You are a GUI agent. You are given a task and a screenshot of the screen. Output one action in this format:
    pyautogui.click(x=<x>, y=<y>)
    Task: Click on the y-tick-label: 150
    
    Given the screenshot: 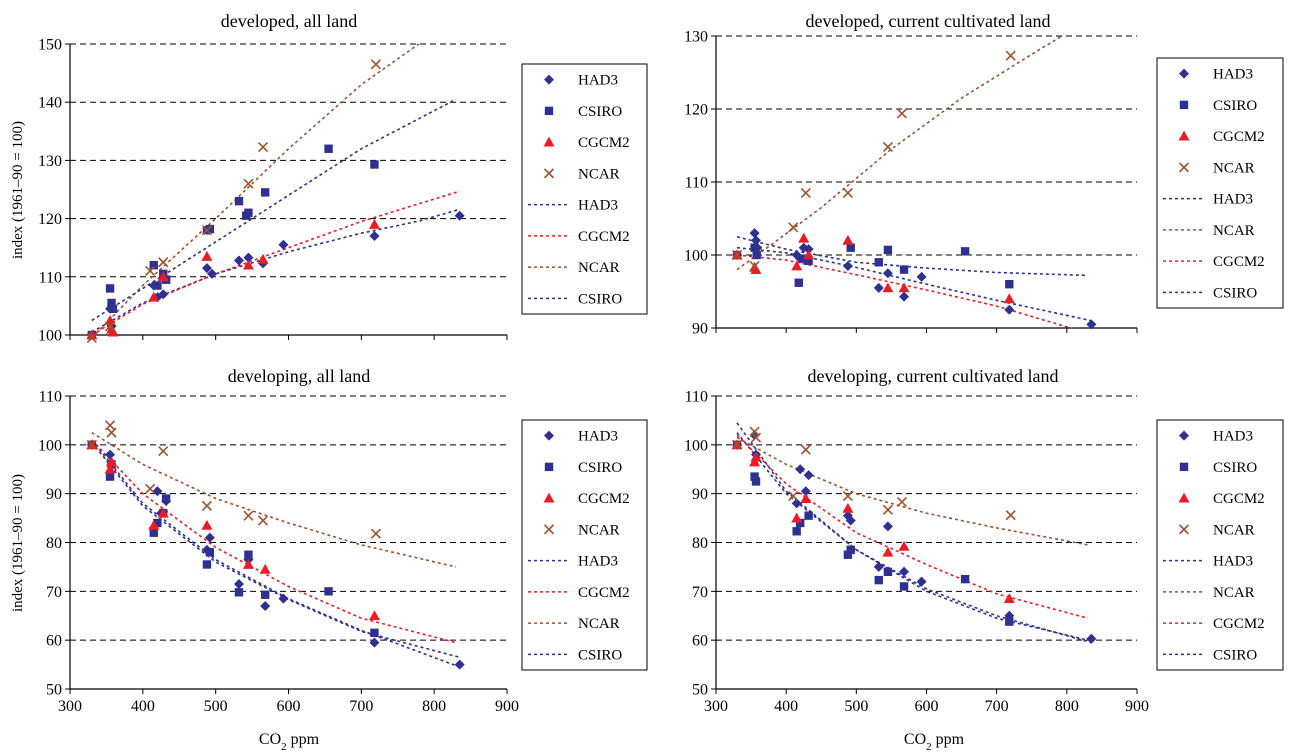 What is the action you would take?
    pyautogui.click(x=50, y=45)
    